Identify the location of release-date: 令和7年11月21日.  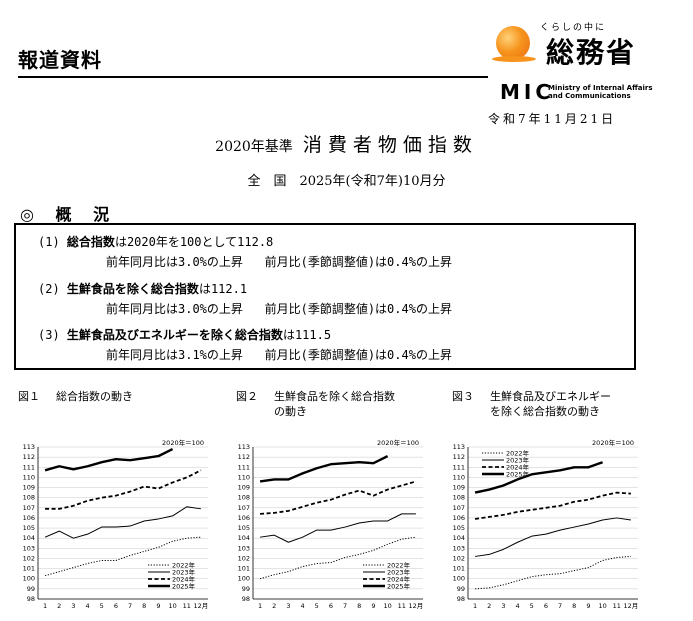
(552, 119).